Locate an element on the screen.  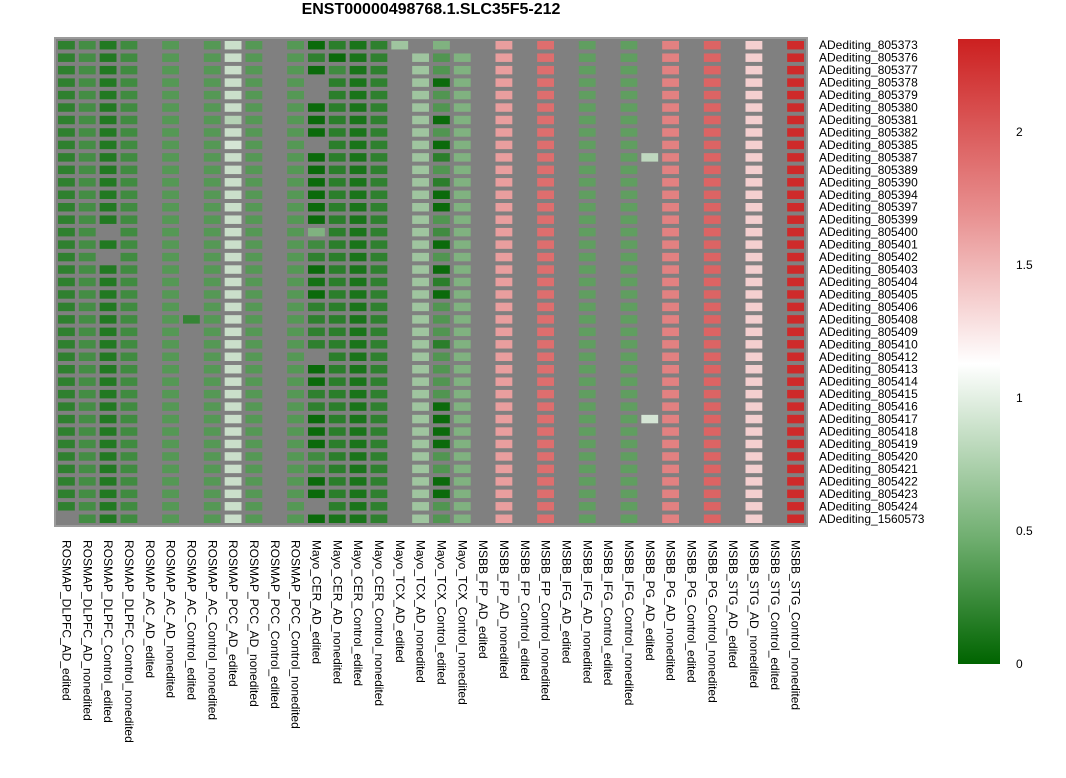
column-label: MSBB_IFG_Control_nonedited is located at coordinates (629, 622).